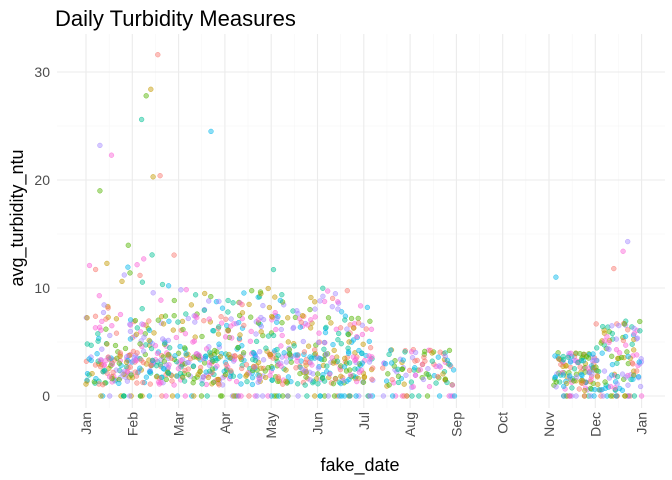 This screenshot has width=672, height=480. Describe the element at coordinates (595, 424) in the screenshot. I see `x-tick-label: Dec` at that location.